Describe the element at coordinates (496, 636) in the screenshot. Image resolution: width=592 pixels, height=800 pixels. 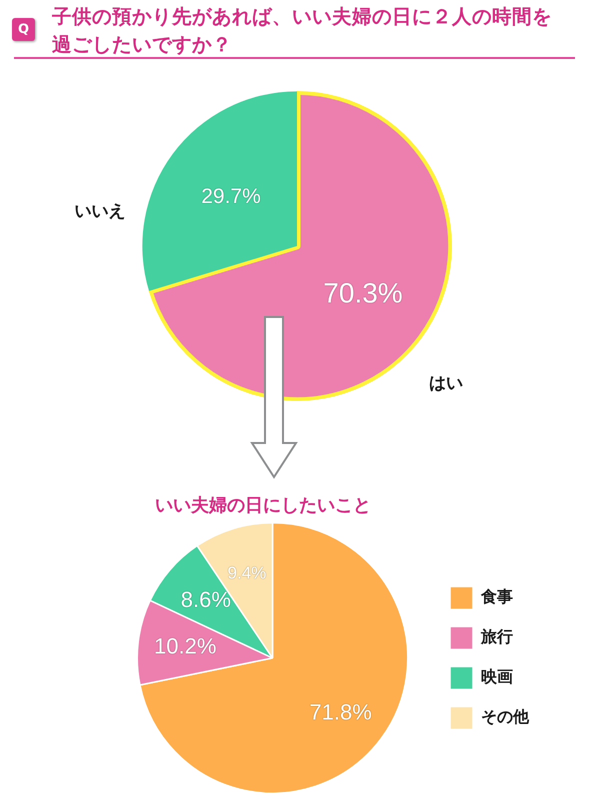
I see `legend-label: 旅行` at that location.